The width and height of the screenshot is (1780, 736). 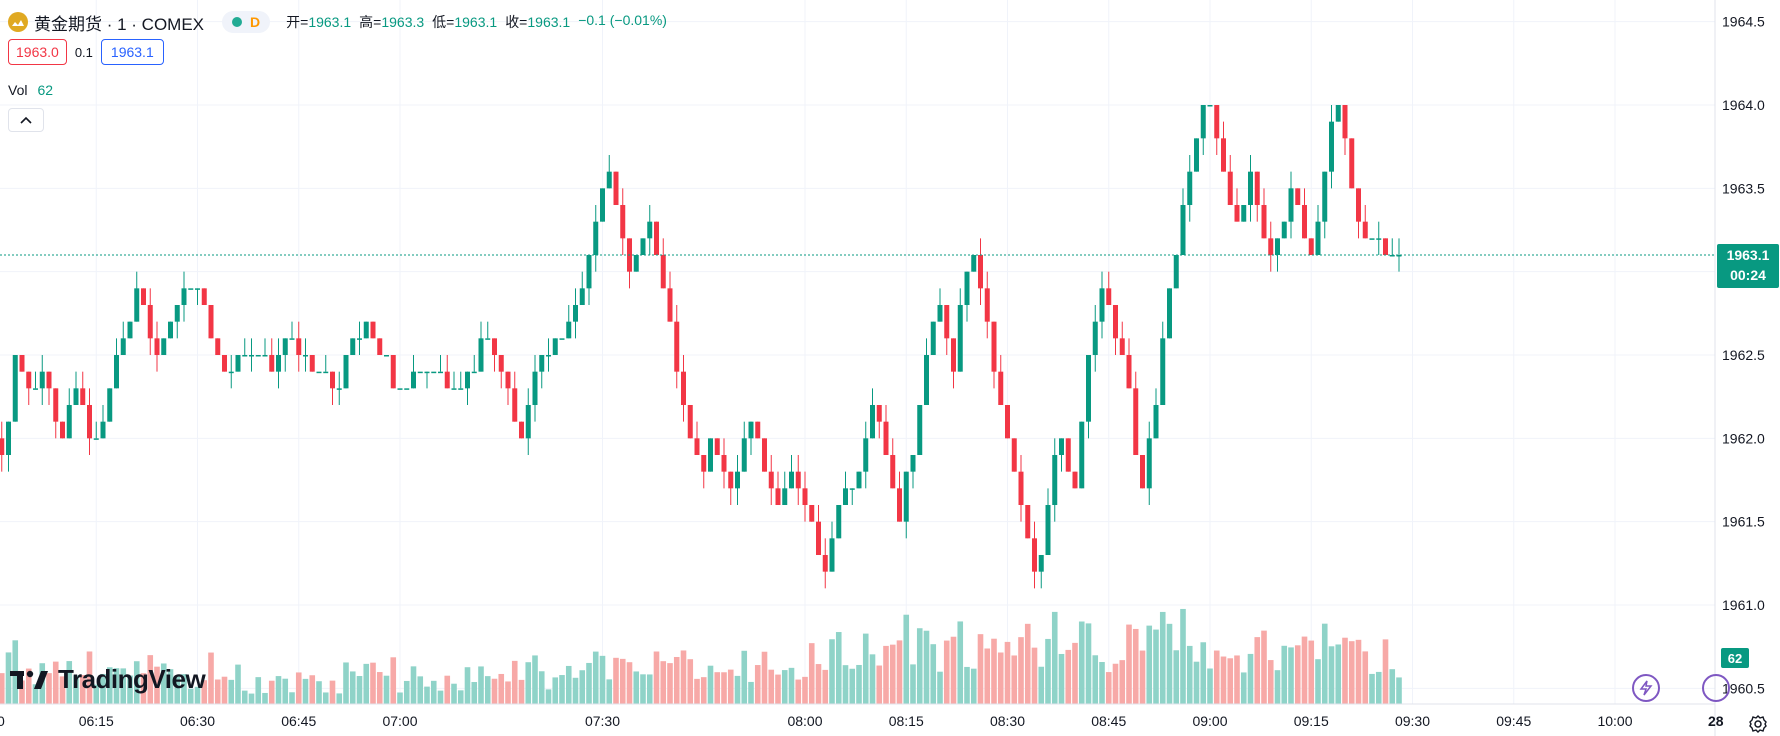 What do you see at coordinates (119, 24) in the screenshot?
I see `symbol-title: 黄金期货 · 1 · COMEX` at bounding box center [119, 24].